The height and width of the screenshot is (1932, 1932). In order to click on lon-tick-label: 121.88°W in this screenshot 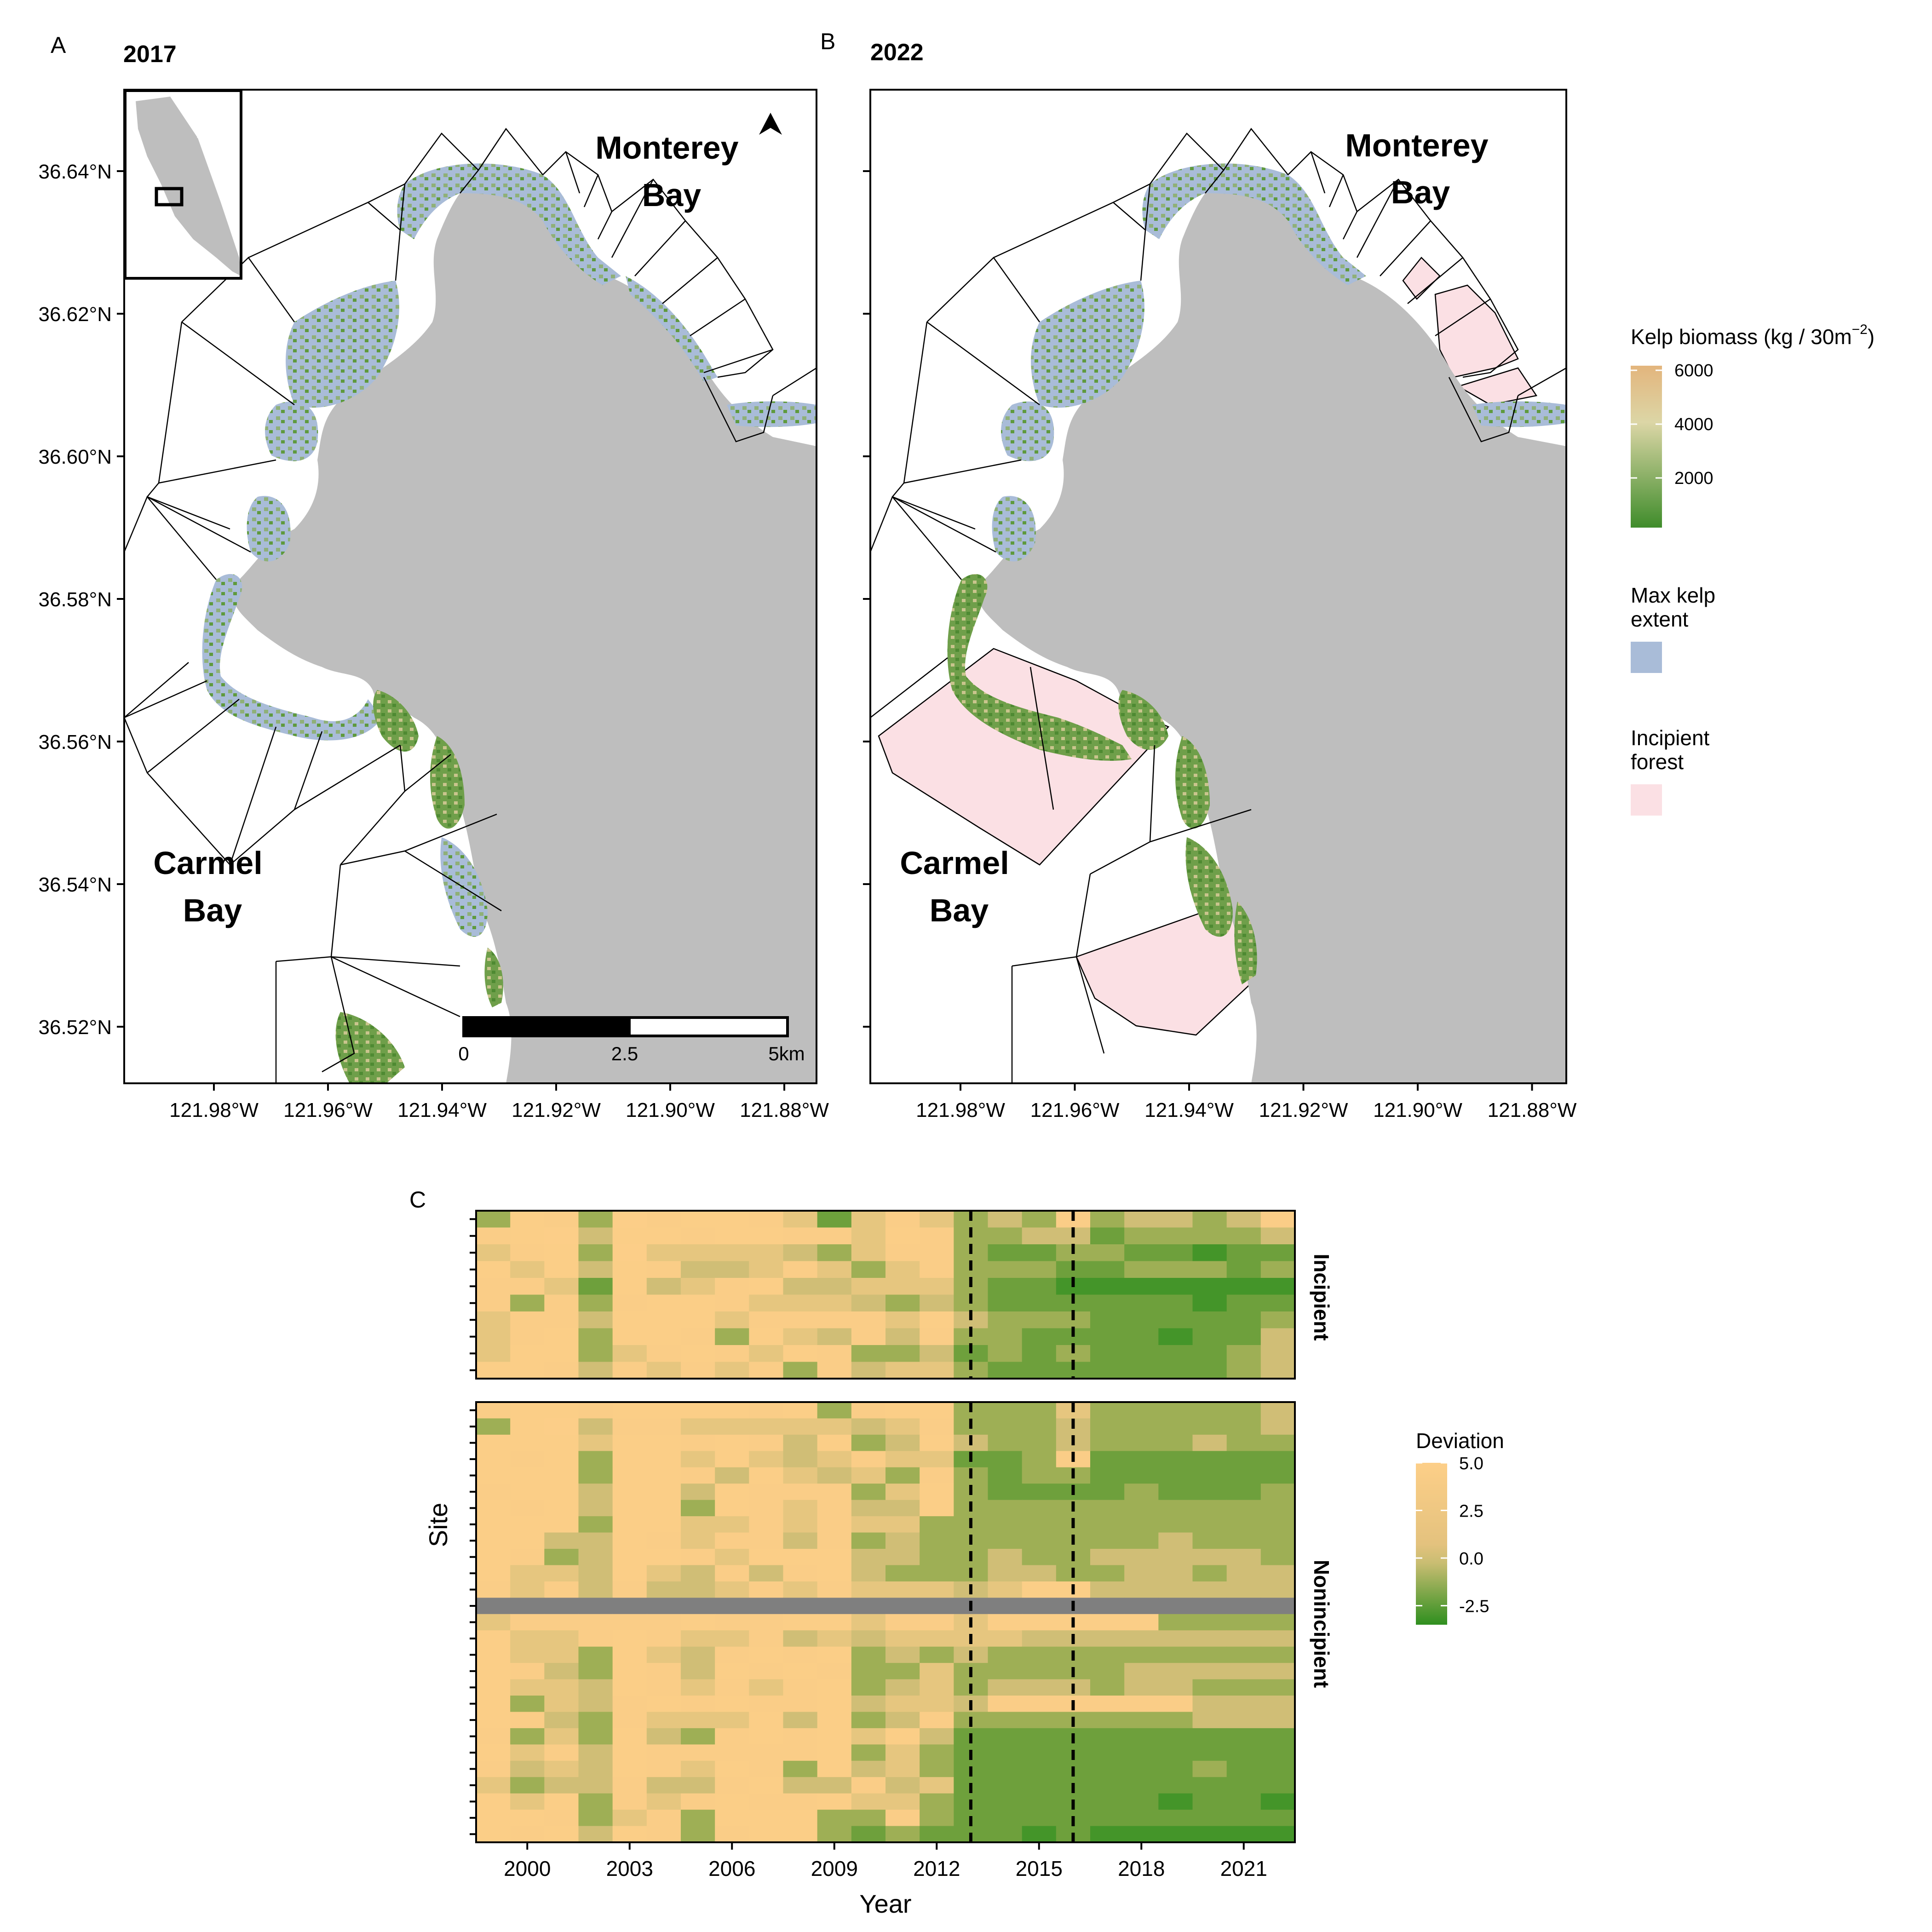, I will do `click(784, 1110)`.